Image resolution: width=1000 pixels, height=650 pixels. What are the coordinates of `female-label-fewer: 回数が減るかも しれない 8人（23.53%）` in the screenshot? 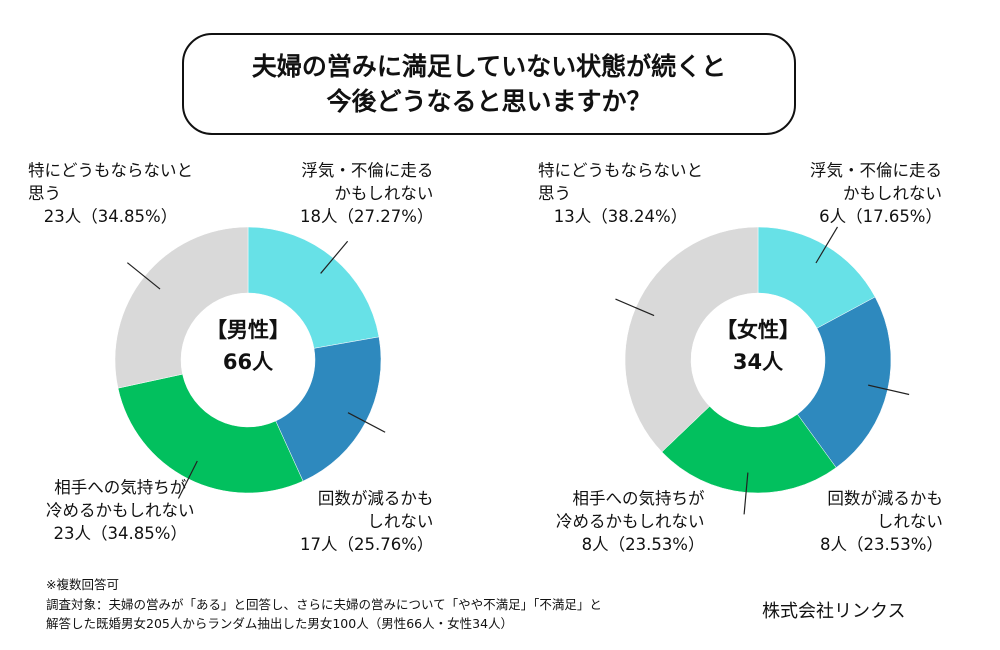 It's located at (881, 521).